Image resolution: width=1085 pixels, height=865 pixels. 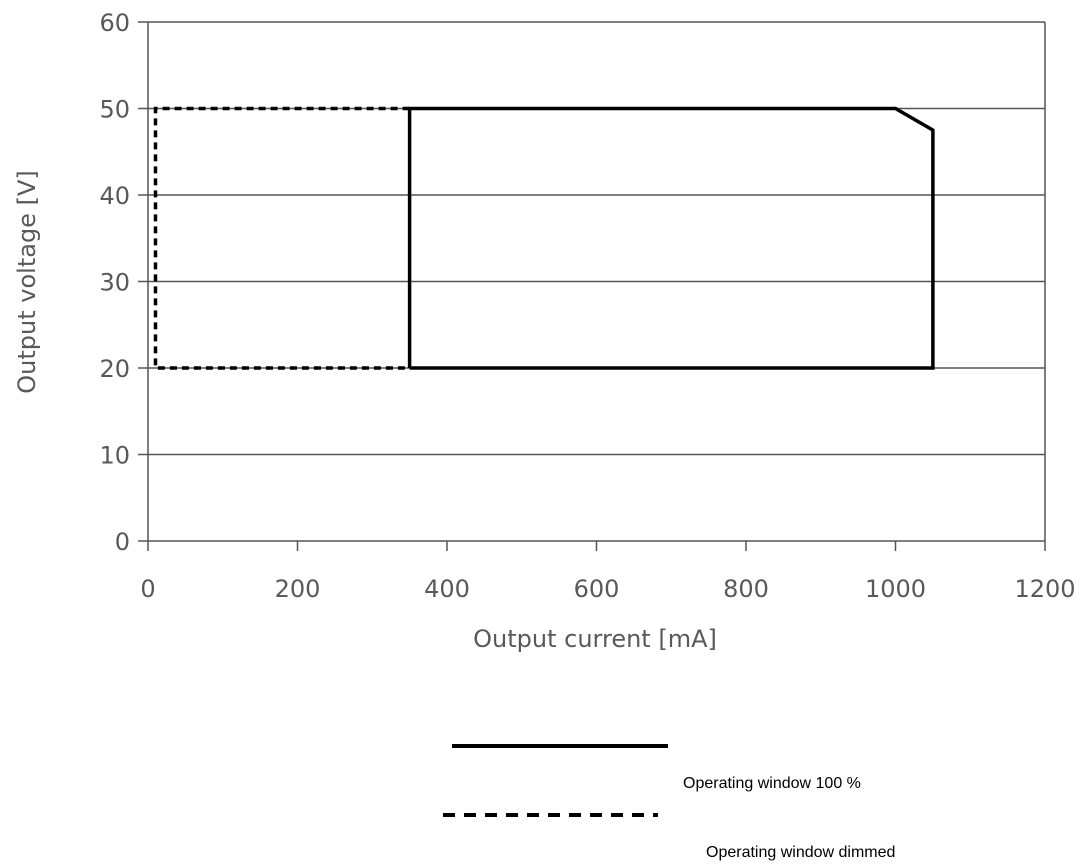 What do you see at coordinates (298, 589) in the screenshot?
I see `x-tick-label-200: 200` at bounding box center [298, 589].